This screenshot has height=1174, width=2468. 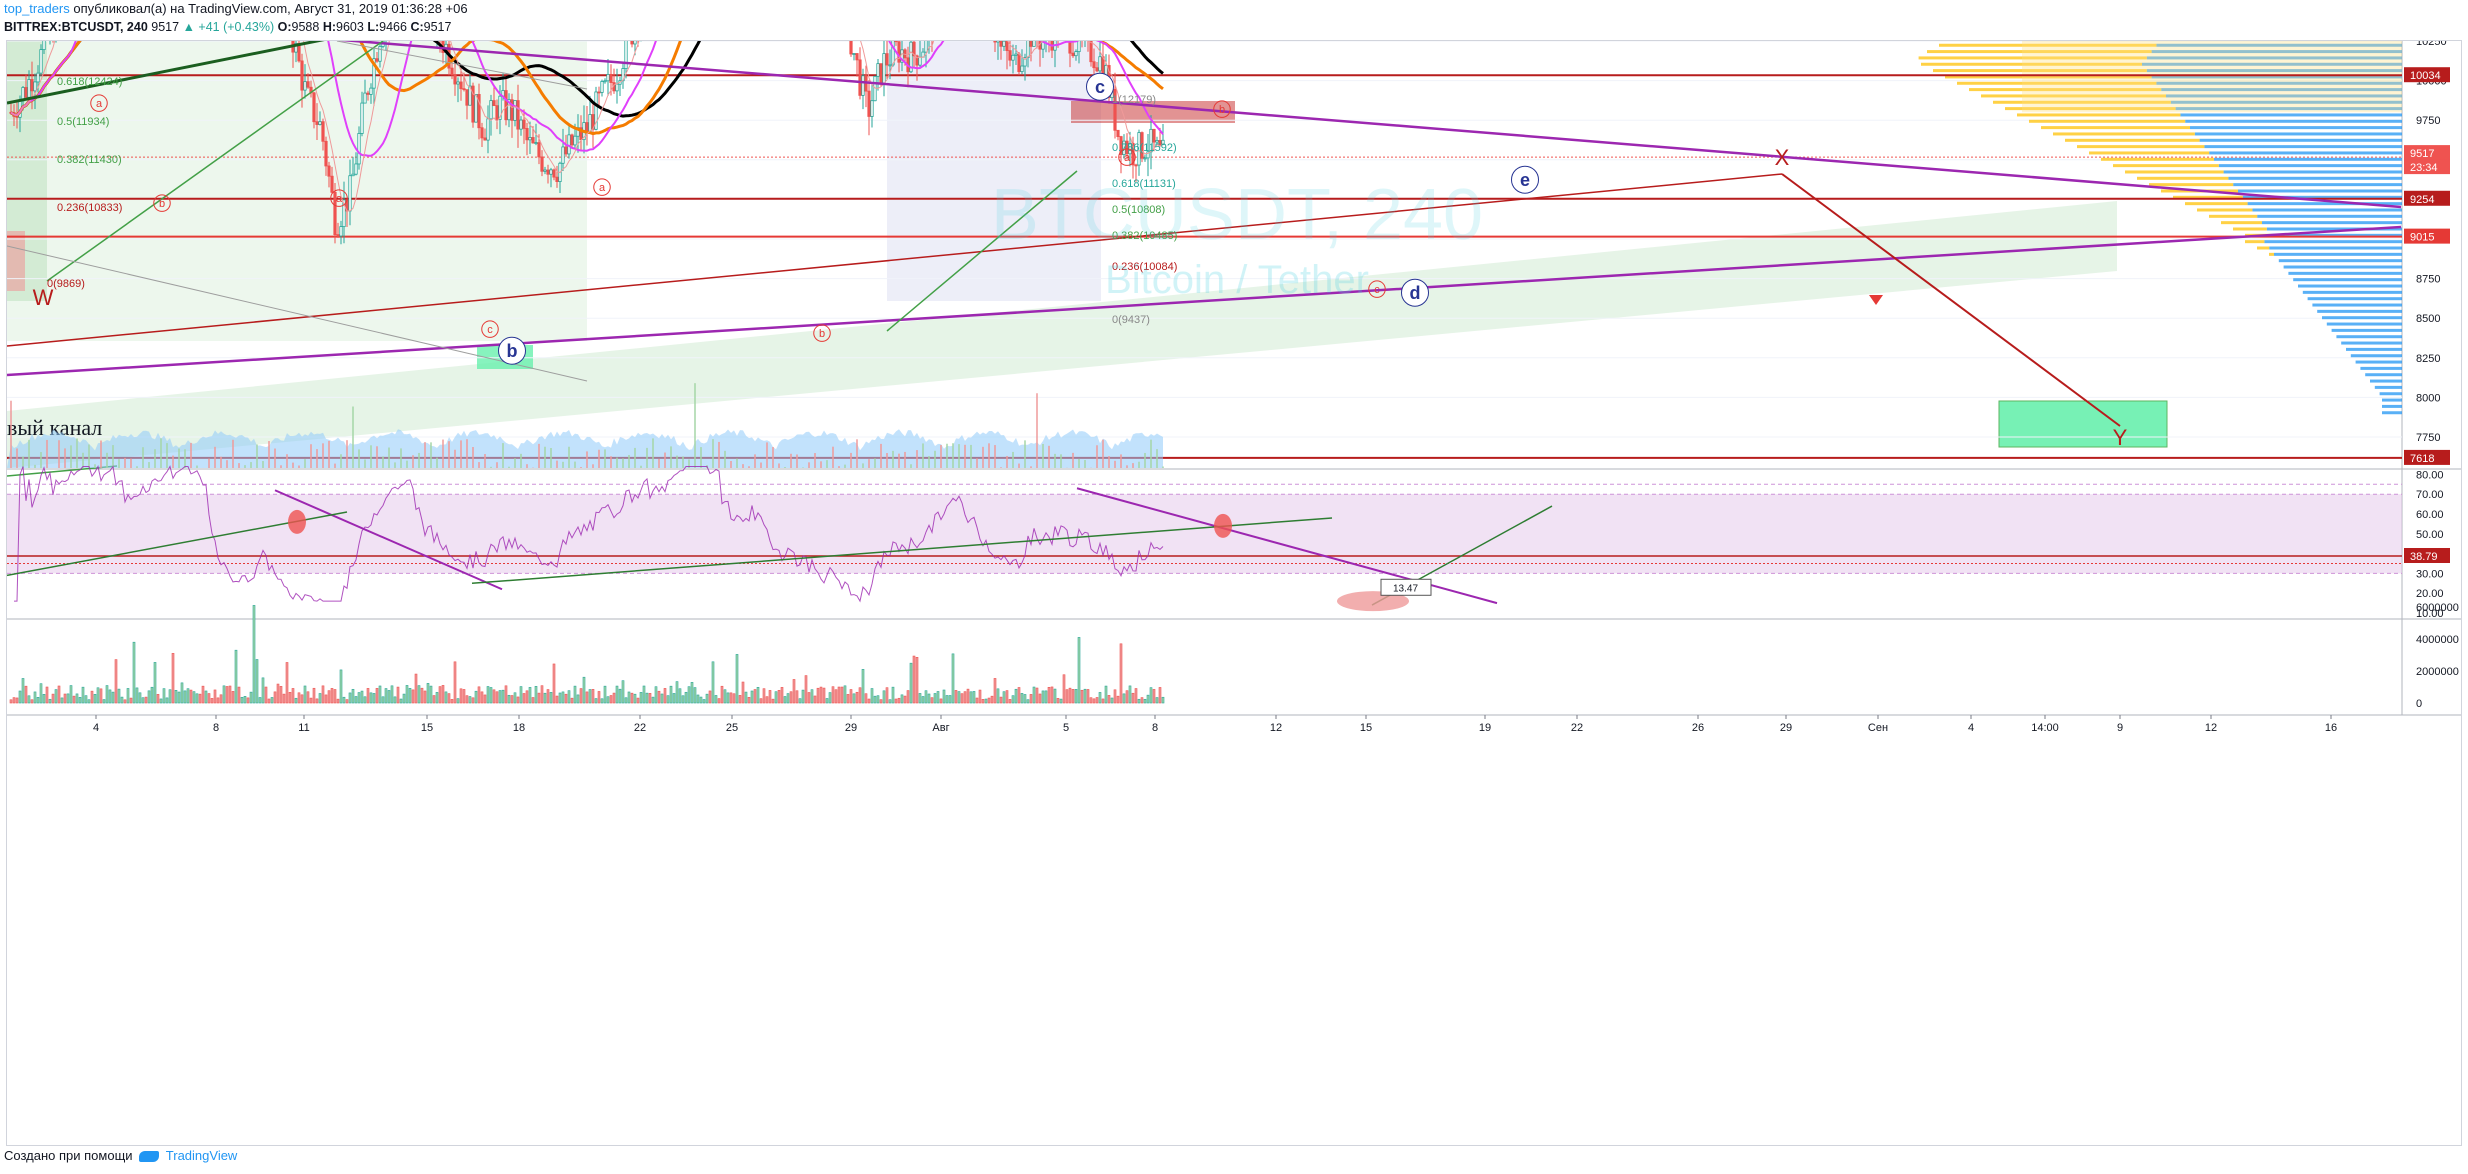 I want to click on wave-label-circle, so click(x=162, y=203).